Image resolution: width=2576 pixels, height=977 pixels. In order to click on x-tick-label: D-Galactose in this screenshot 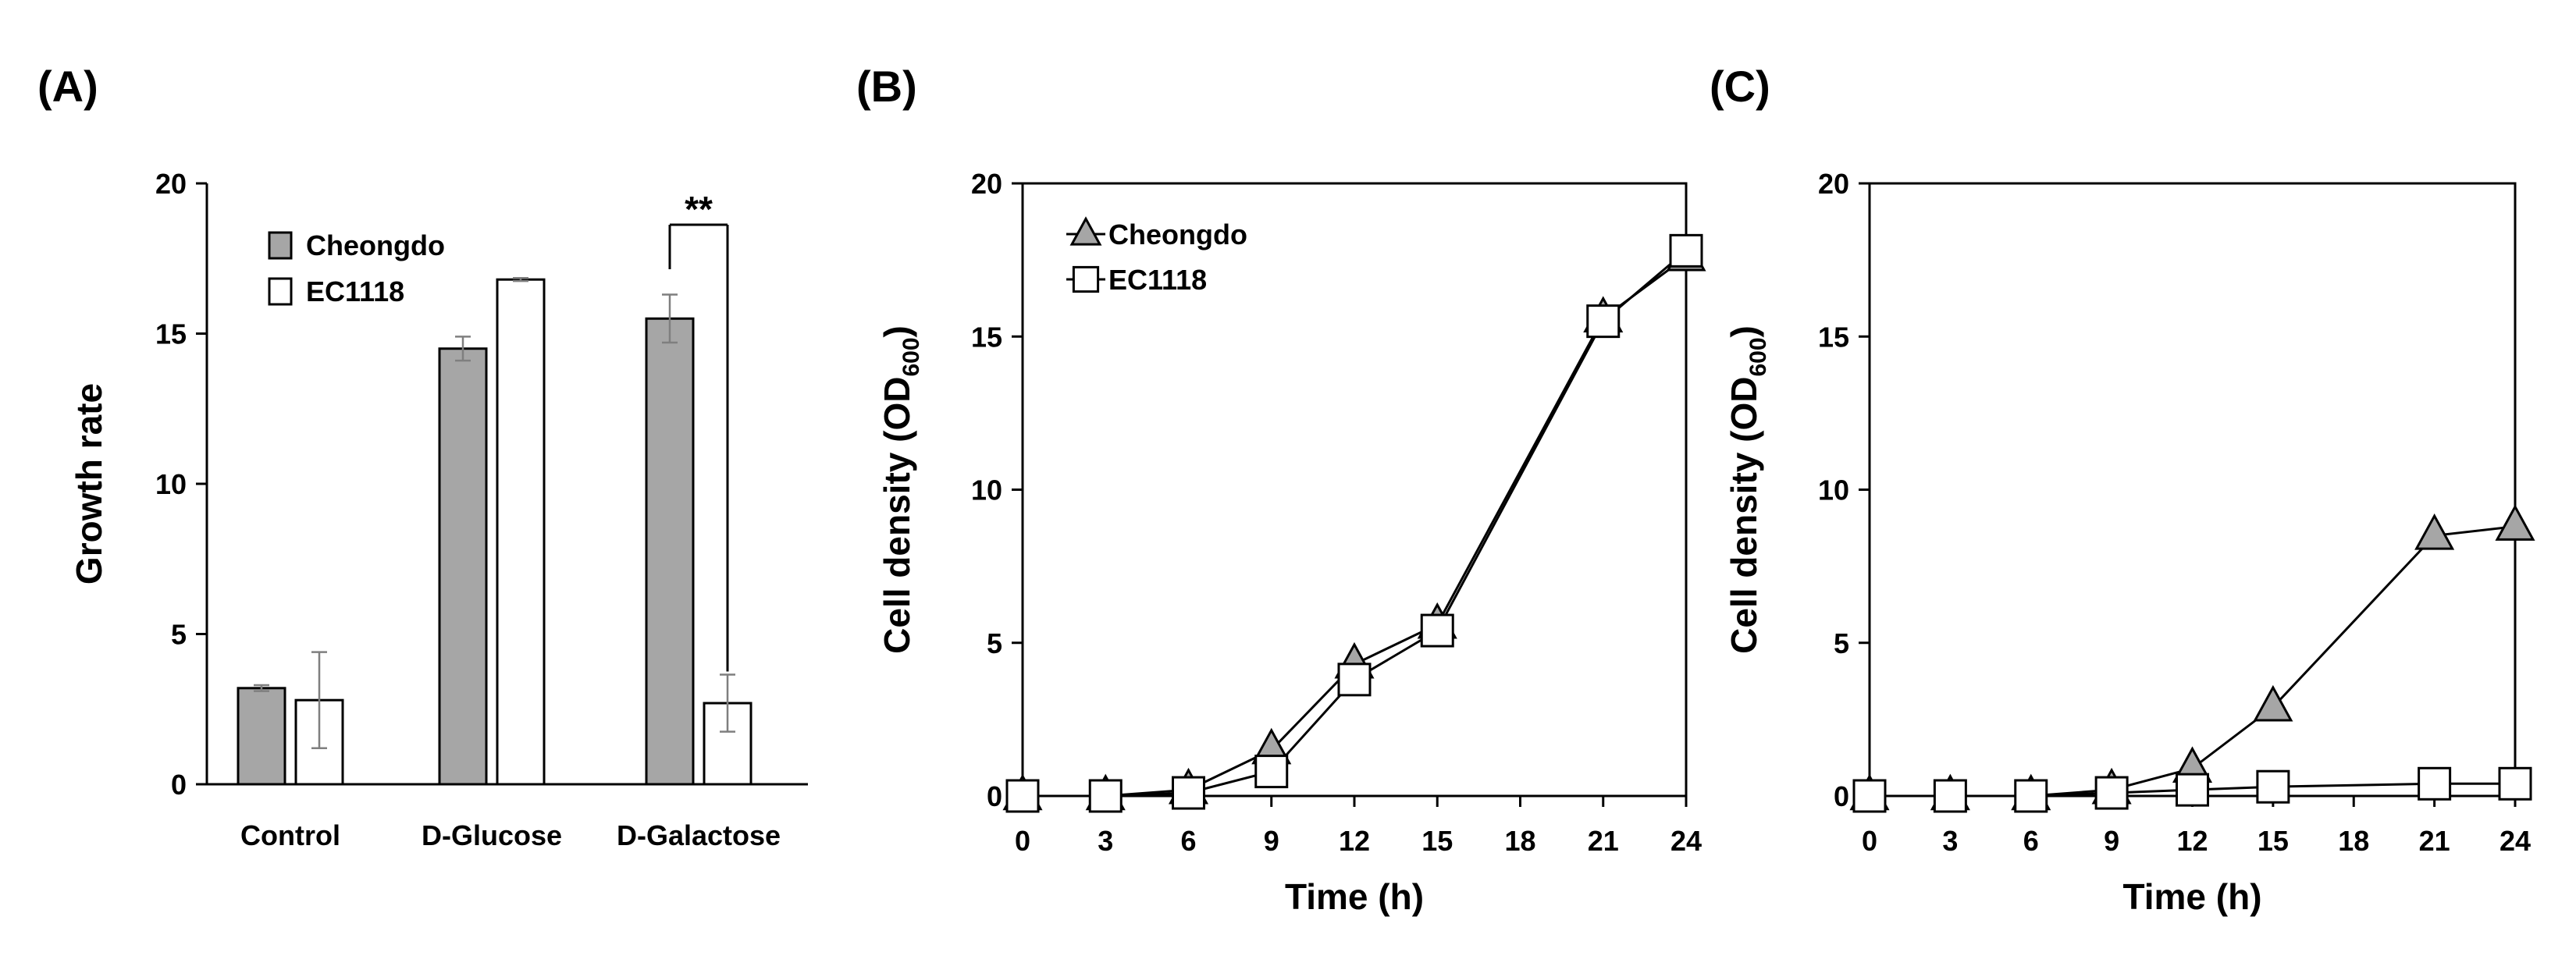, I will do `click(699, 835)`.